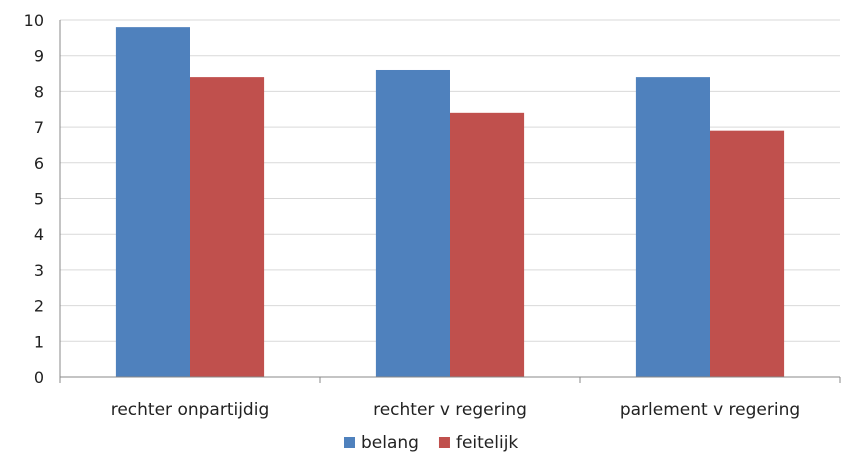 This screenshot has width=843, height=463. Describe the element at coordinates (39, 56) in the screenshot. I see `y-tick-label: 9` at that location.